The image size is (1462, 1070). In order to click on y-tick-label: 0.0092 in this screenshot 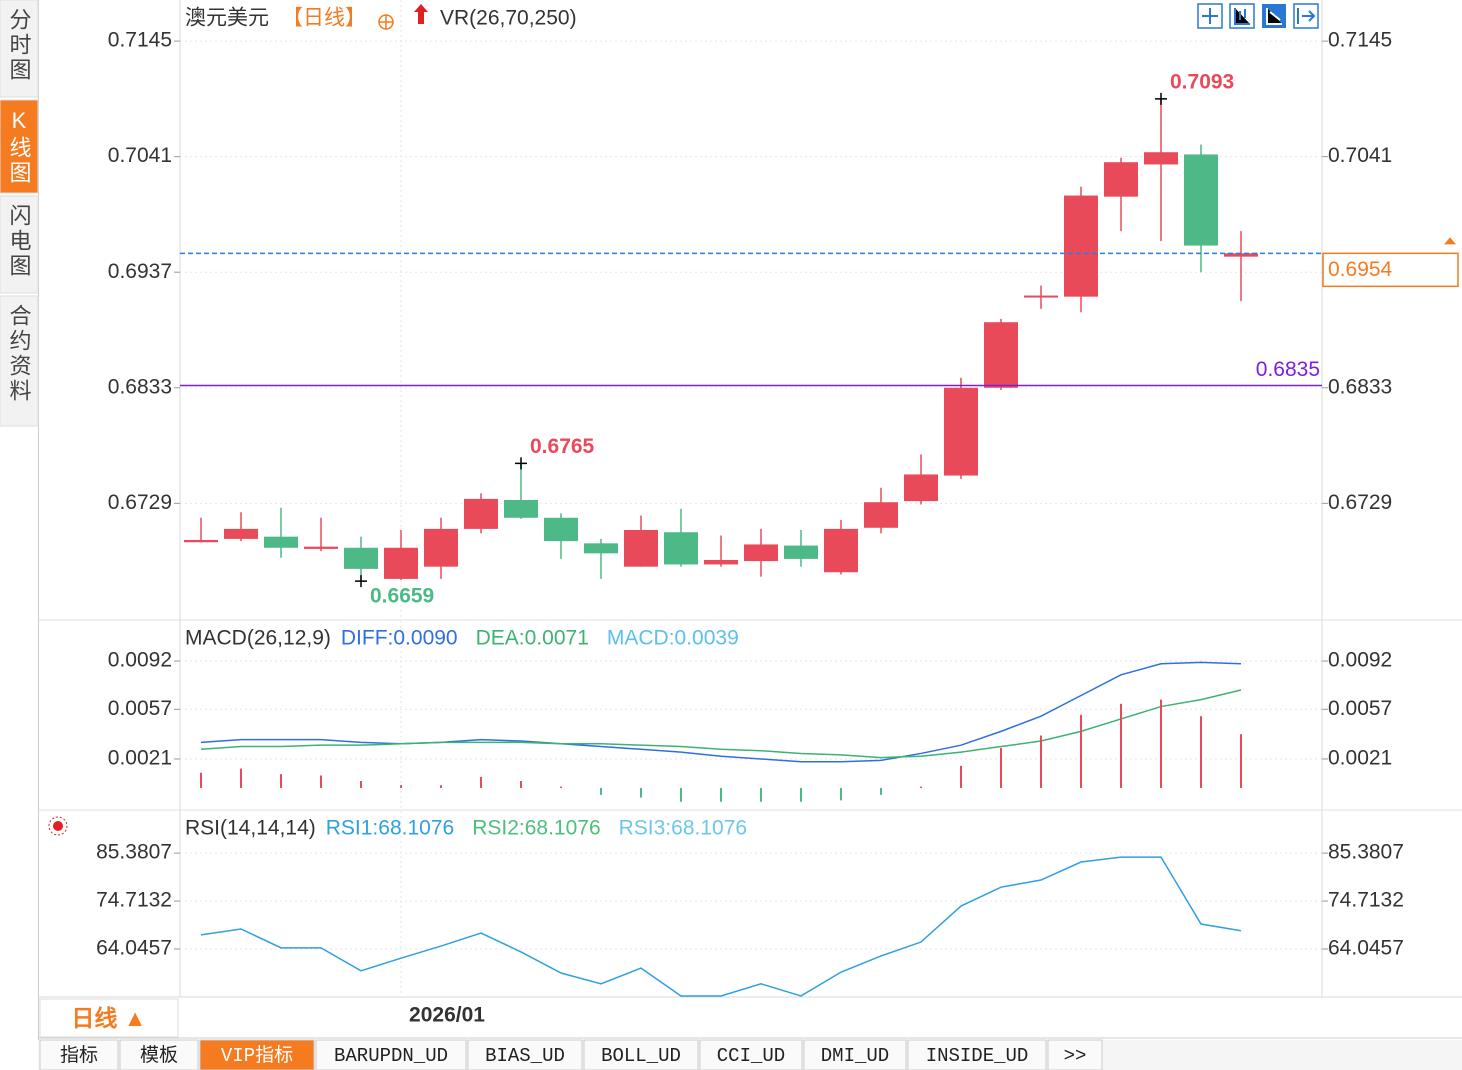, I will do `click(1360, 660)`.